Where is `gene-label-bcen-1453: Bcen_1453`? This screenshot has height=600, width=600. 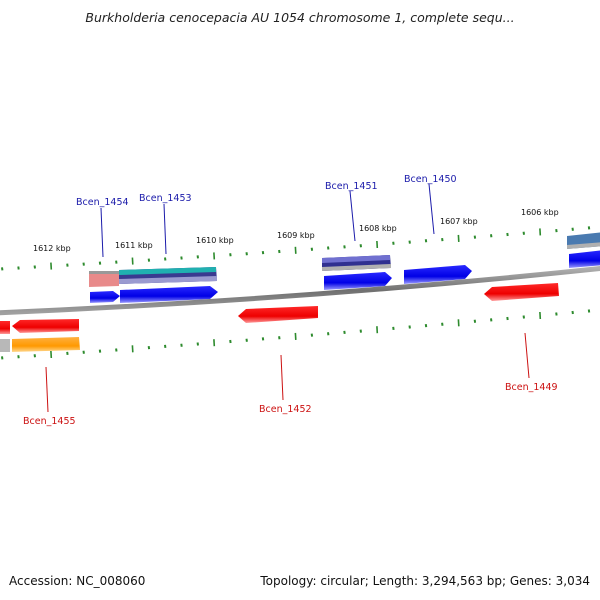 gene-label-bcen-1453: Bcen_1453 is located at coordinates (165, 198).